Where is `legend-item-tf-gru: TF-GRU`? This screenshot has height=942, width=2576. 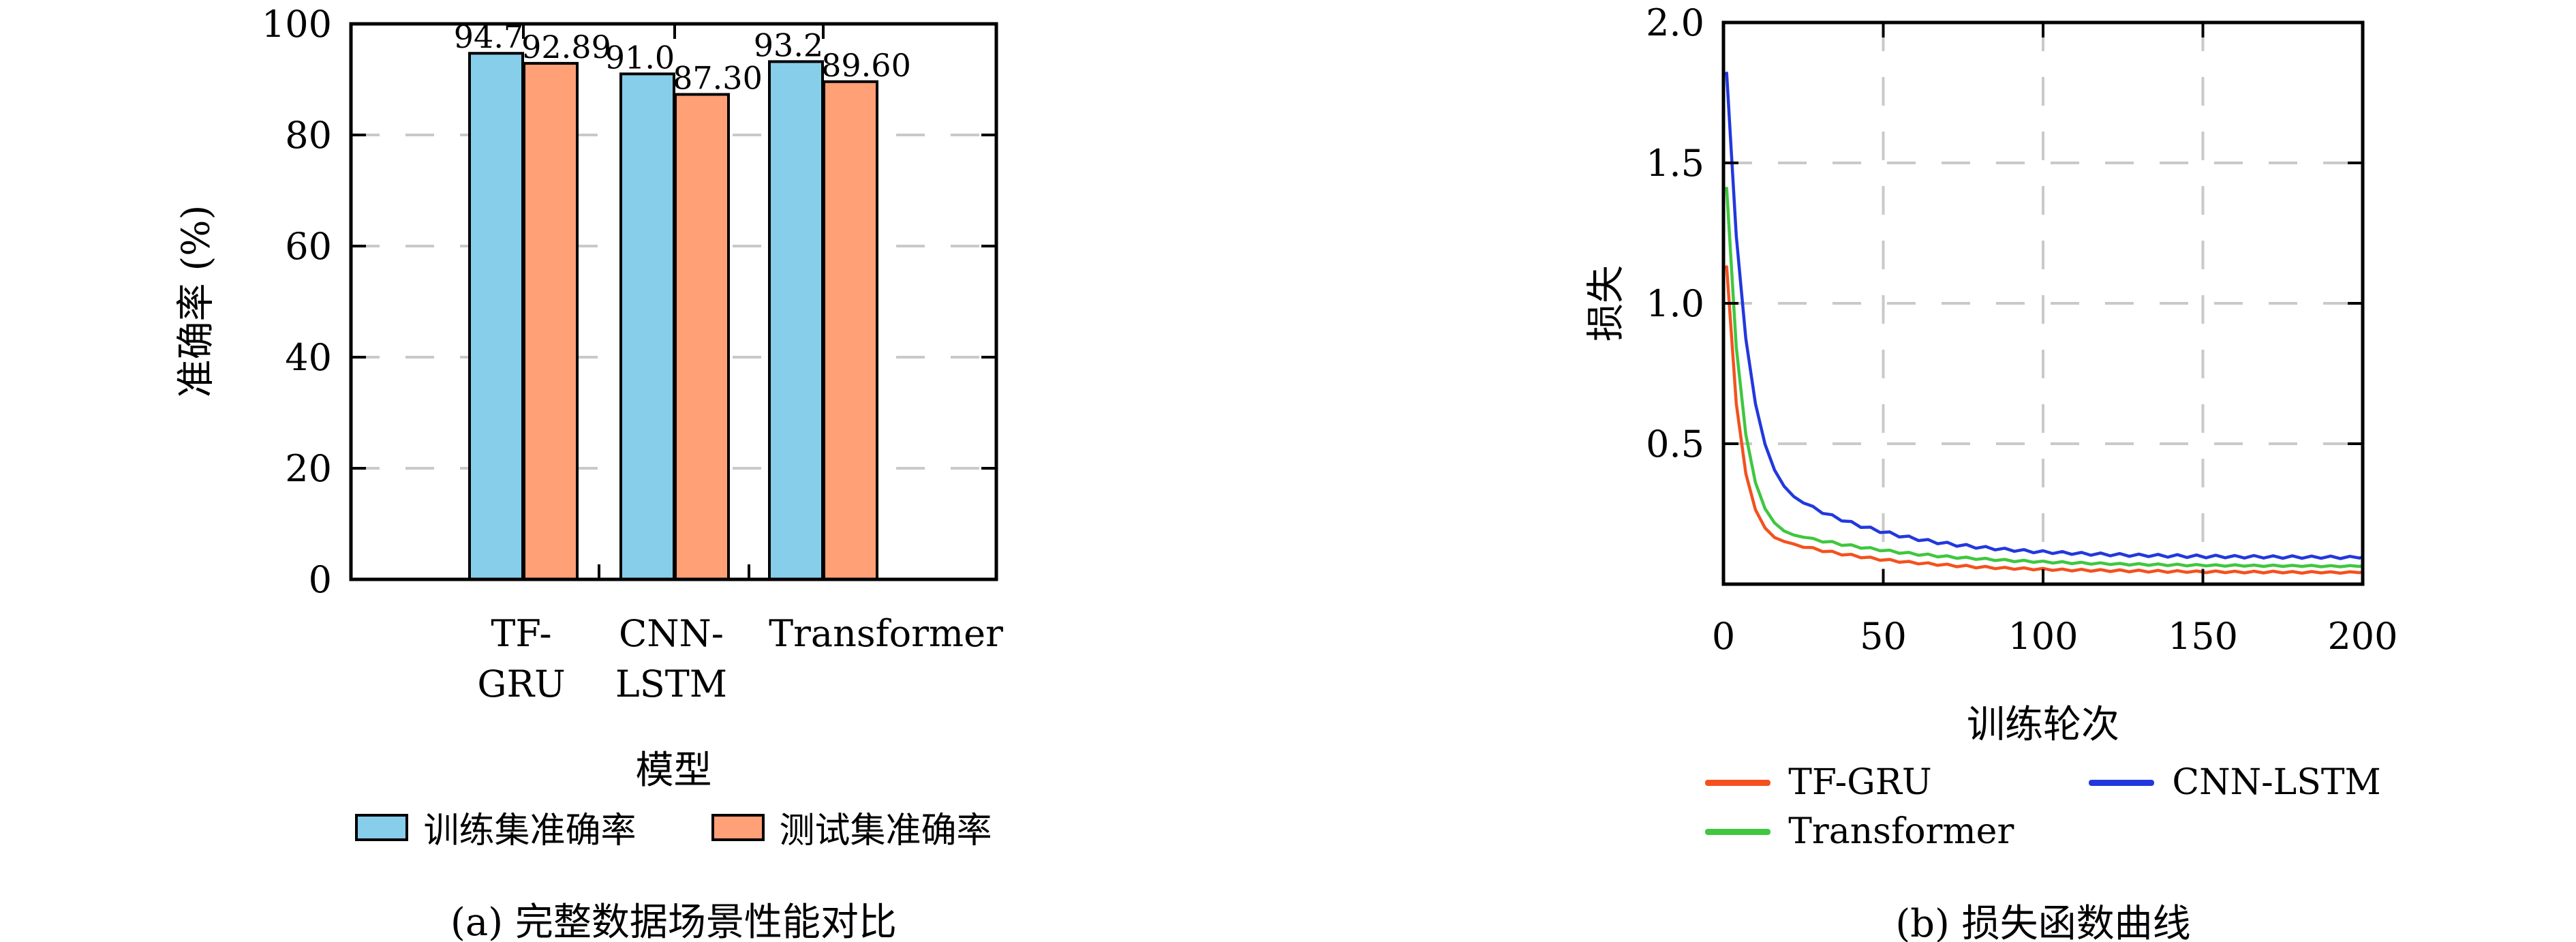 legend-item-tf-gru: TF-GRU is located at coordinates (1860, 782).